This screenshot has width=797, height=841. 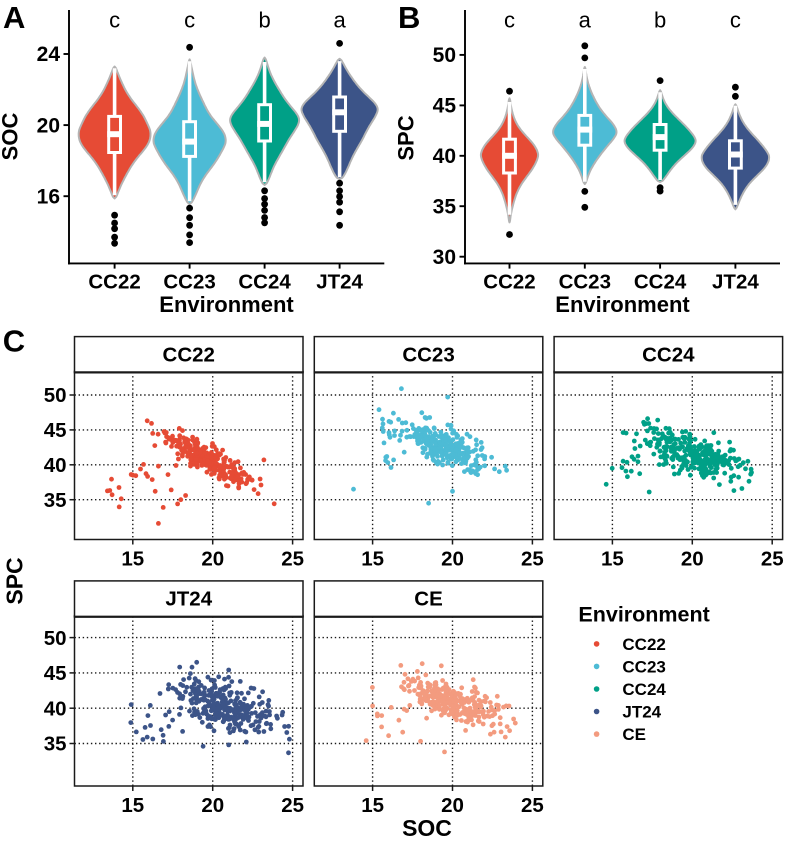 I want to click on svg-text: C, so click(x=14, y=341).